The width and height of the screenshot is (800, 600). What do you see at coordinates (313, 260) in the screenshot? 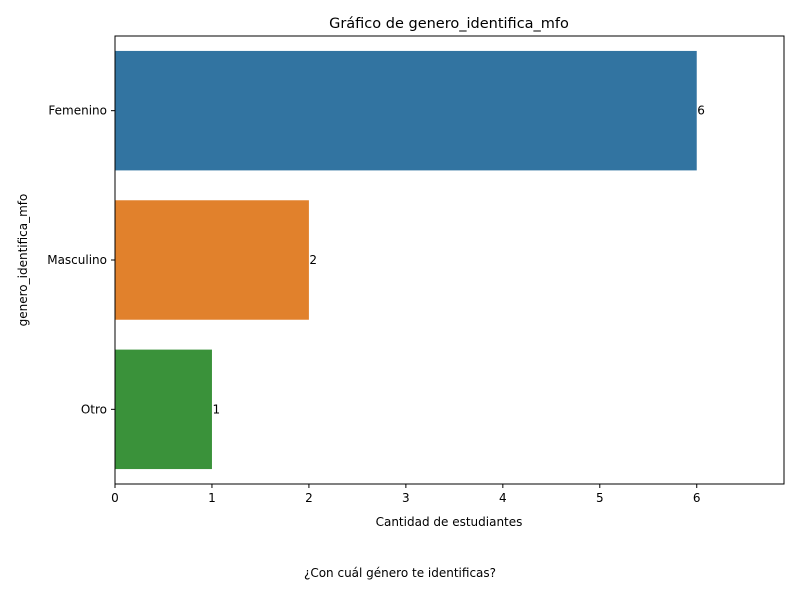
I see `bar-value-label-masculino: 2` at bounding box center [313, 260].